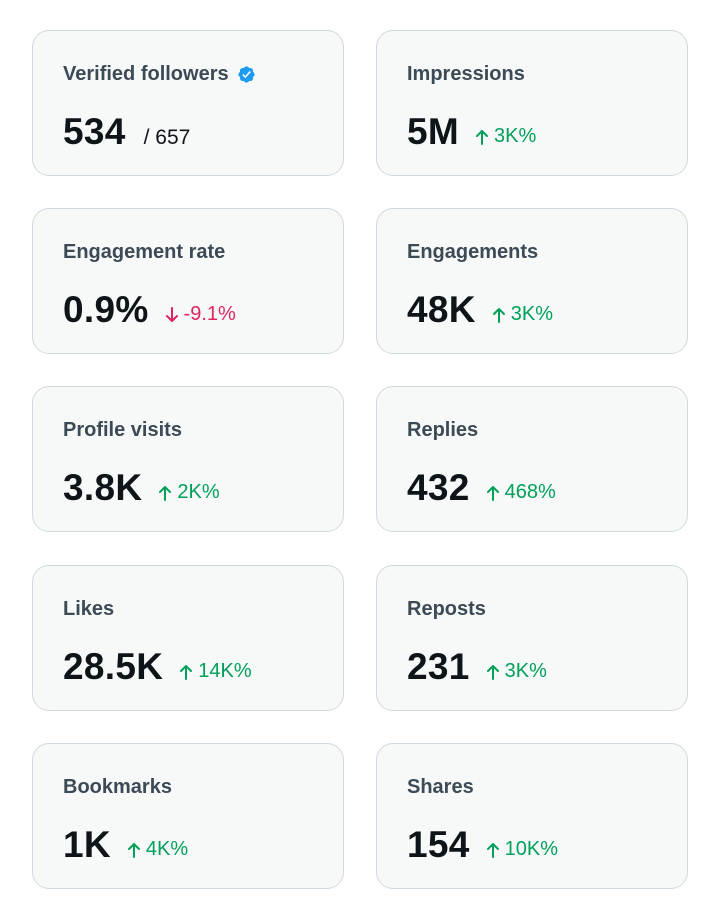  Describe the element at coordinates (532, 459) in the screenshot. I see `metric-card-replies: Replies 432 468%` at that location.